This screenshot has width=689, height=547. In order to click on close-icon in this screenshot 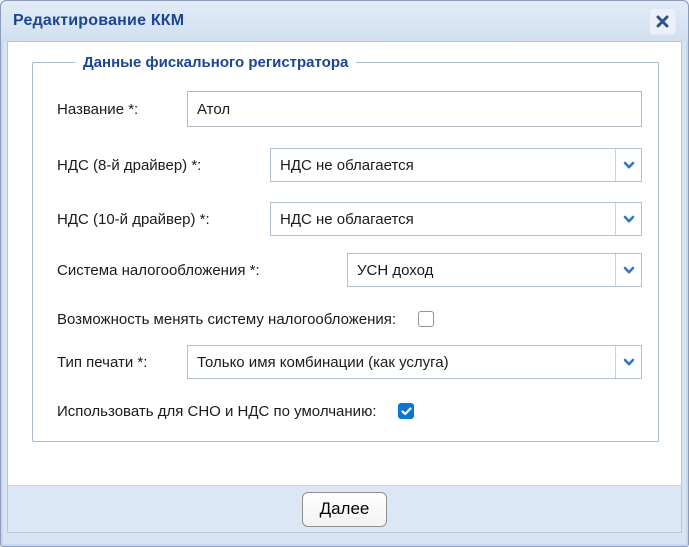, I will do `click(662, 21)`.